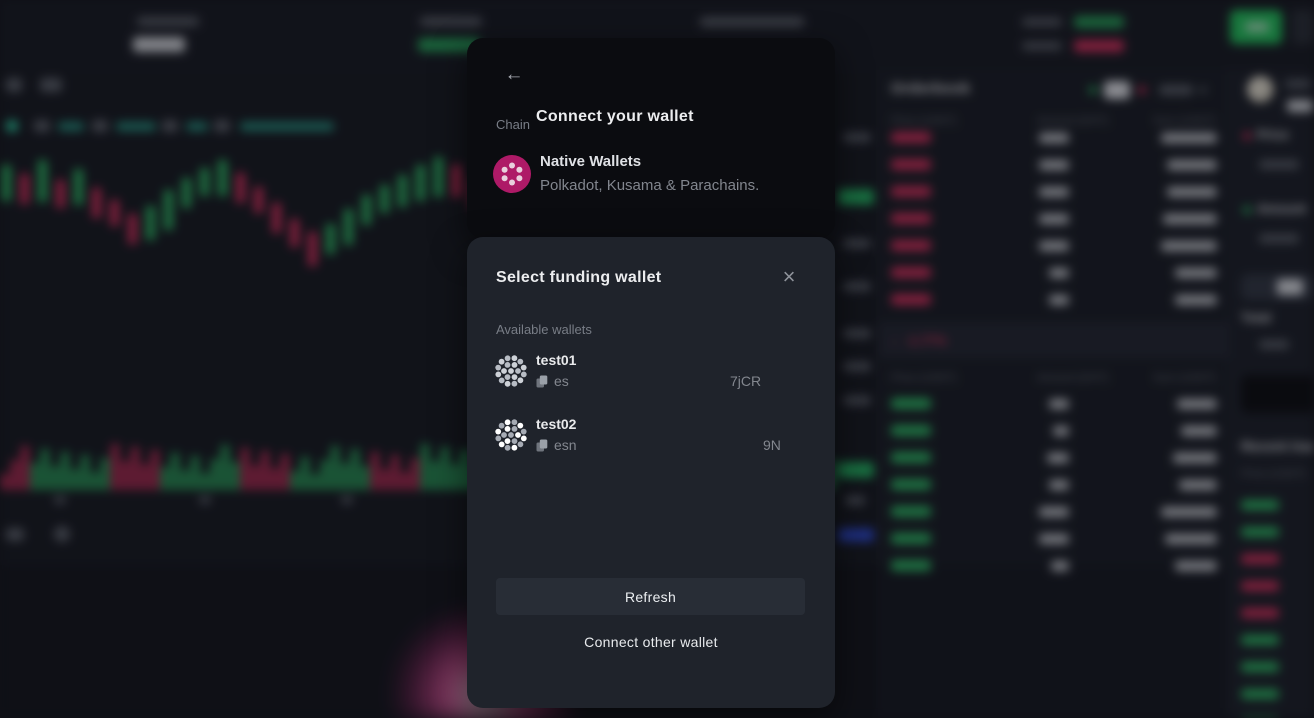  What do you see at coordinates (170, 126) in the screenshot?
I see `legend-blob` at bounding box center [170, 126].